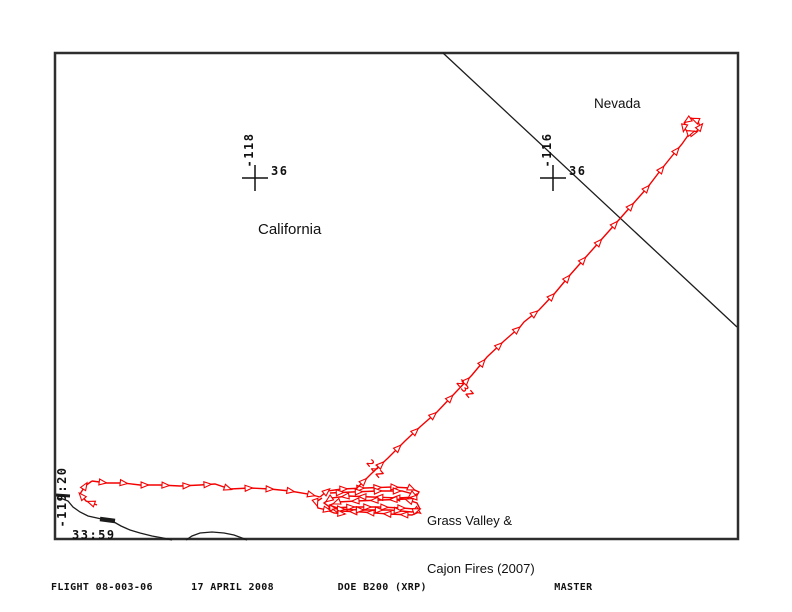 Image resolution: width=792 pixels, height=612 pixels. Describe the element at coordinates (578, 171) in the screenshot. I see `graticule-lat-label-36-east: 36` at that location.